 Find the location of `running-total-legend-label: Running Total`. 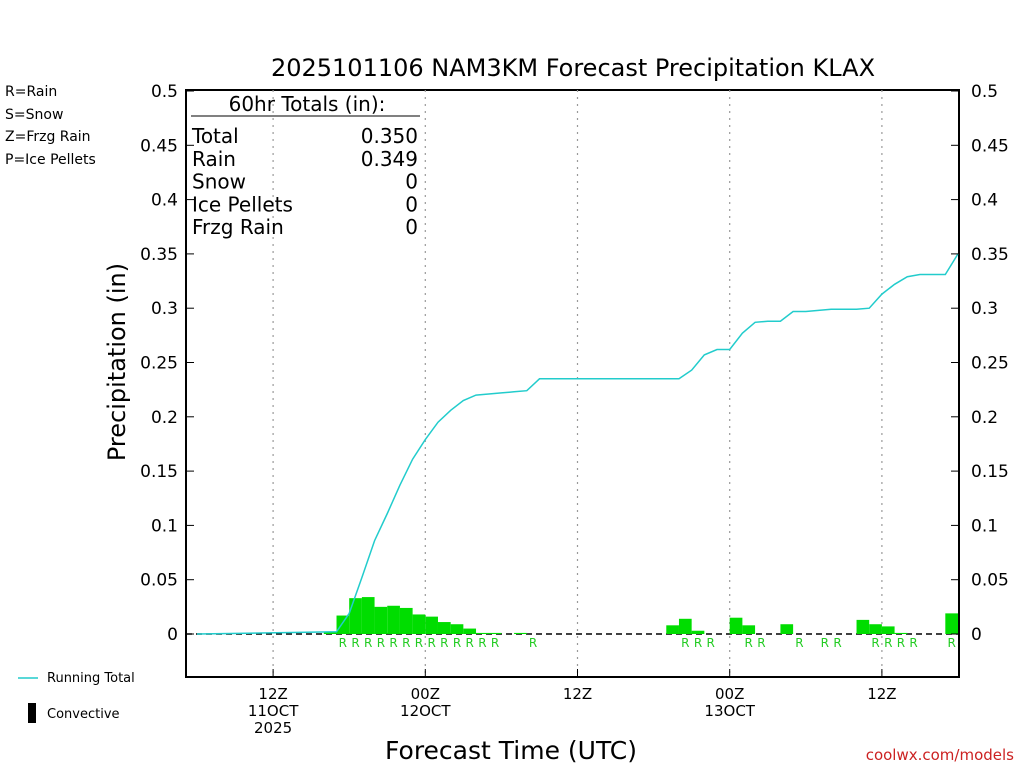

running-total-legend-label: Running Total is located at coordinates (91, 678).